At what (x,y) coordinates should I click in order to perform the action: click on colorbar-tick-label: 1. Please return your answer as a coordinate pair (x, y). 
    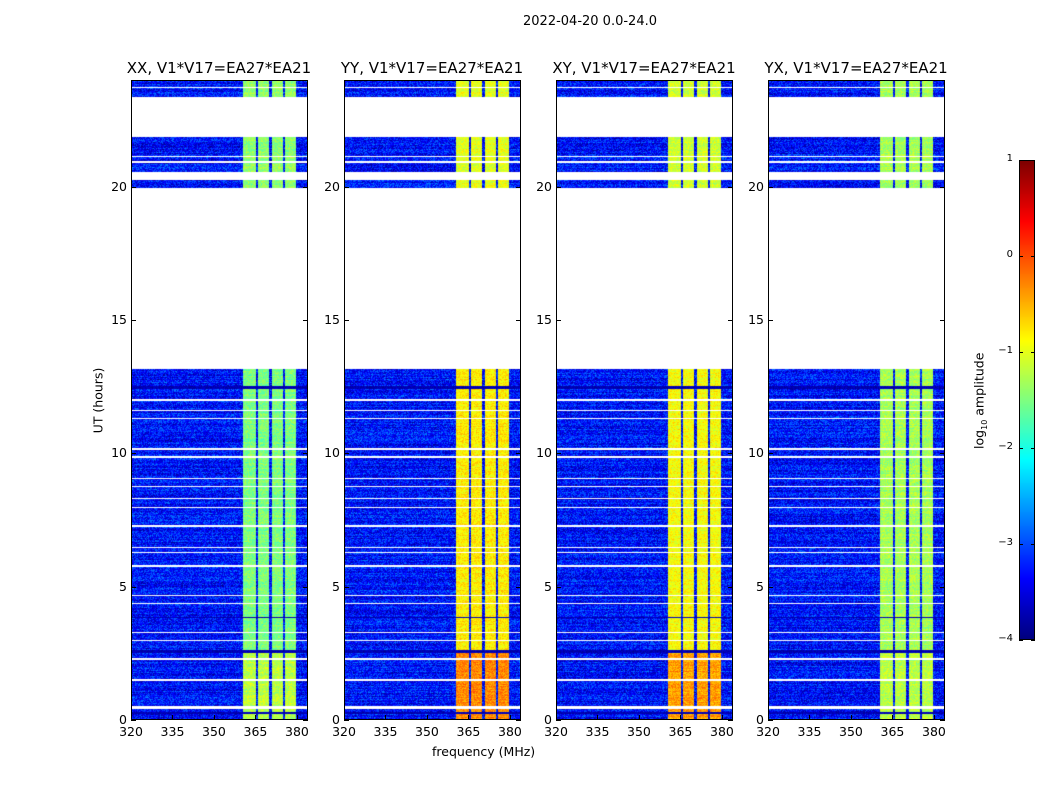
    Looking at the image, I should click on (1009, 158).